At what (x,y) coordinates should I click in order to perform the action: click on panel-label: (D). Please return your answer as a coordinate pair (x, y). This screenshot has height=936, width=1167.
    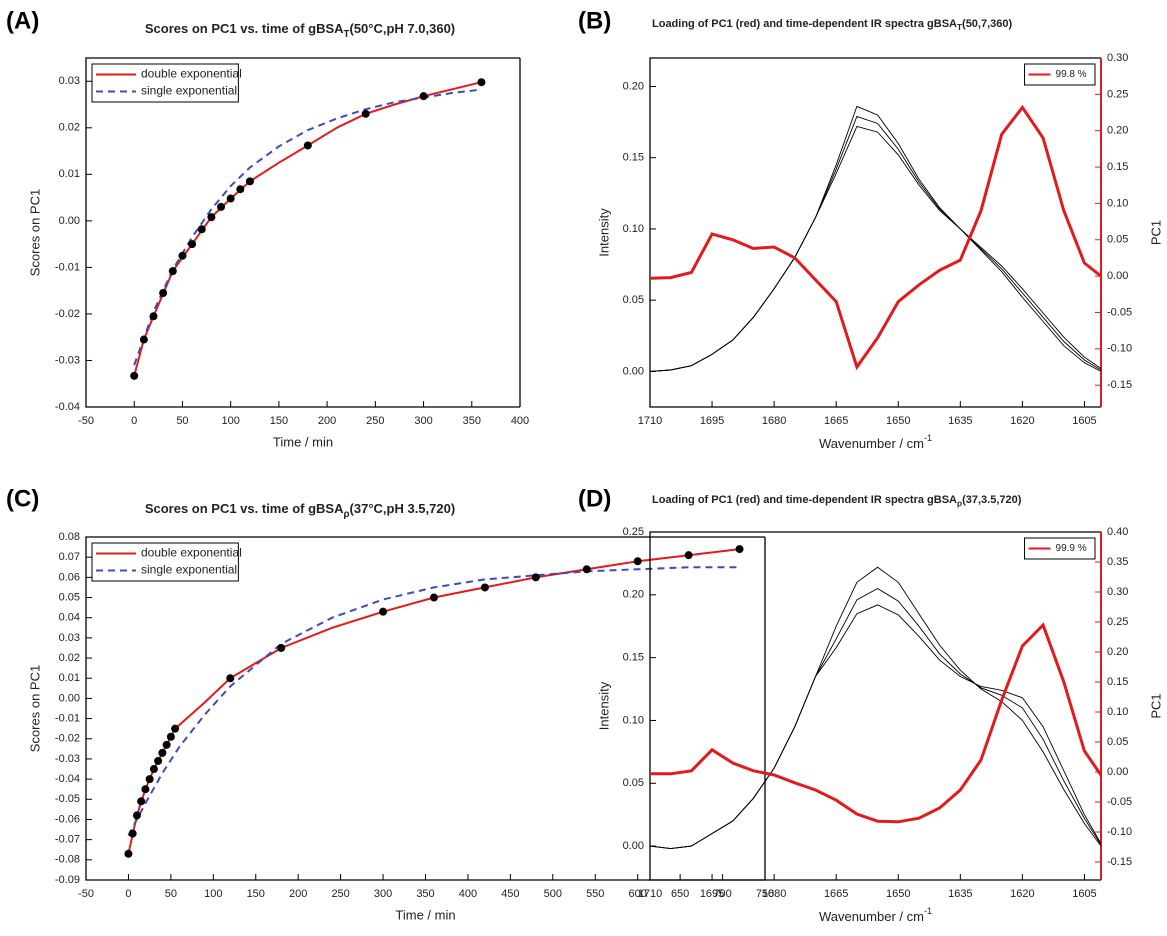
    Looking at the image, I should click on (594, 498).